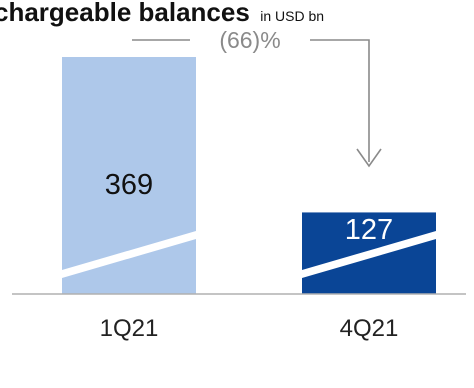  Describe the element at coordinates (129, 185) in the screenshot. I see `value-label-1q21: 369` at that location.